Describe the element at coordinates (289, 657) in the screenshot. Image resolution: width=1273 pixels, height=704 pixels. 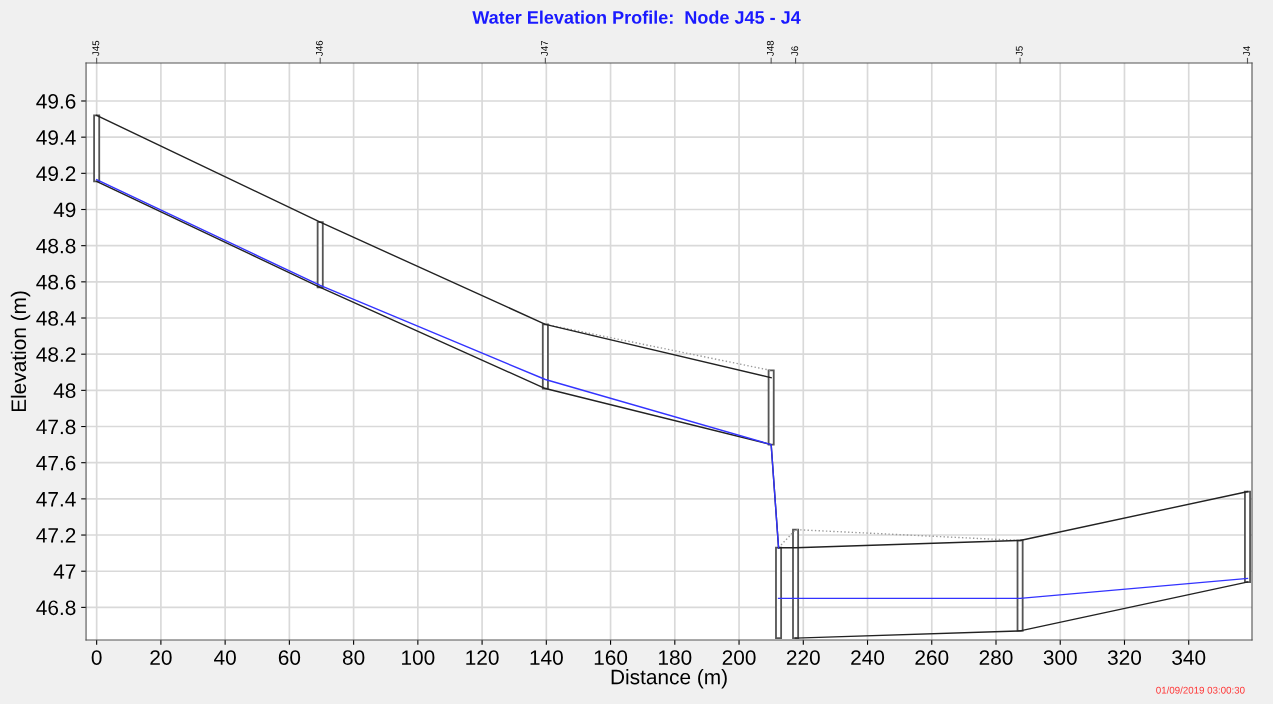
I see `x-tick-label: 60` at that location.